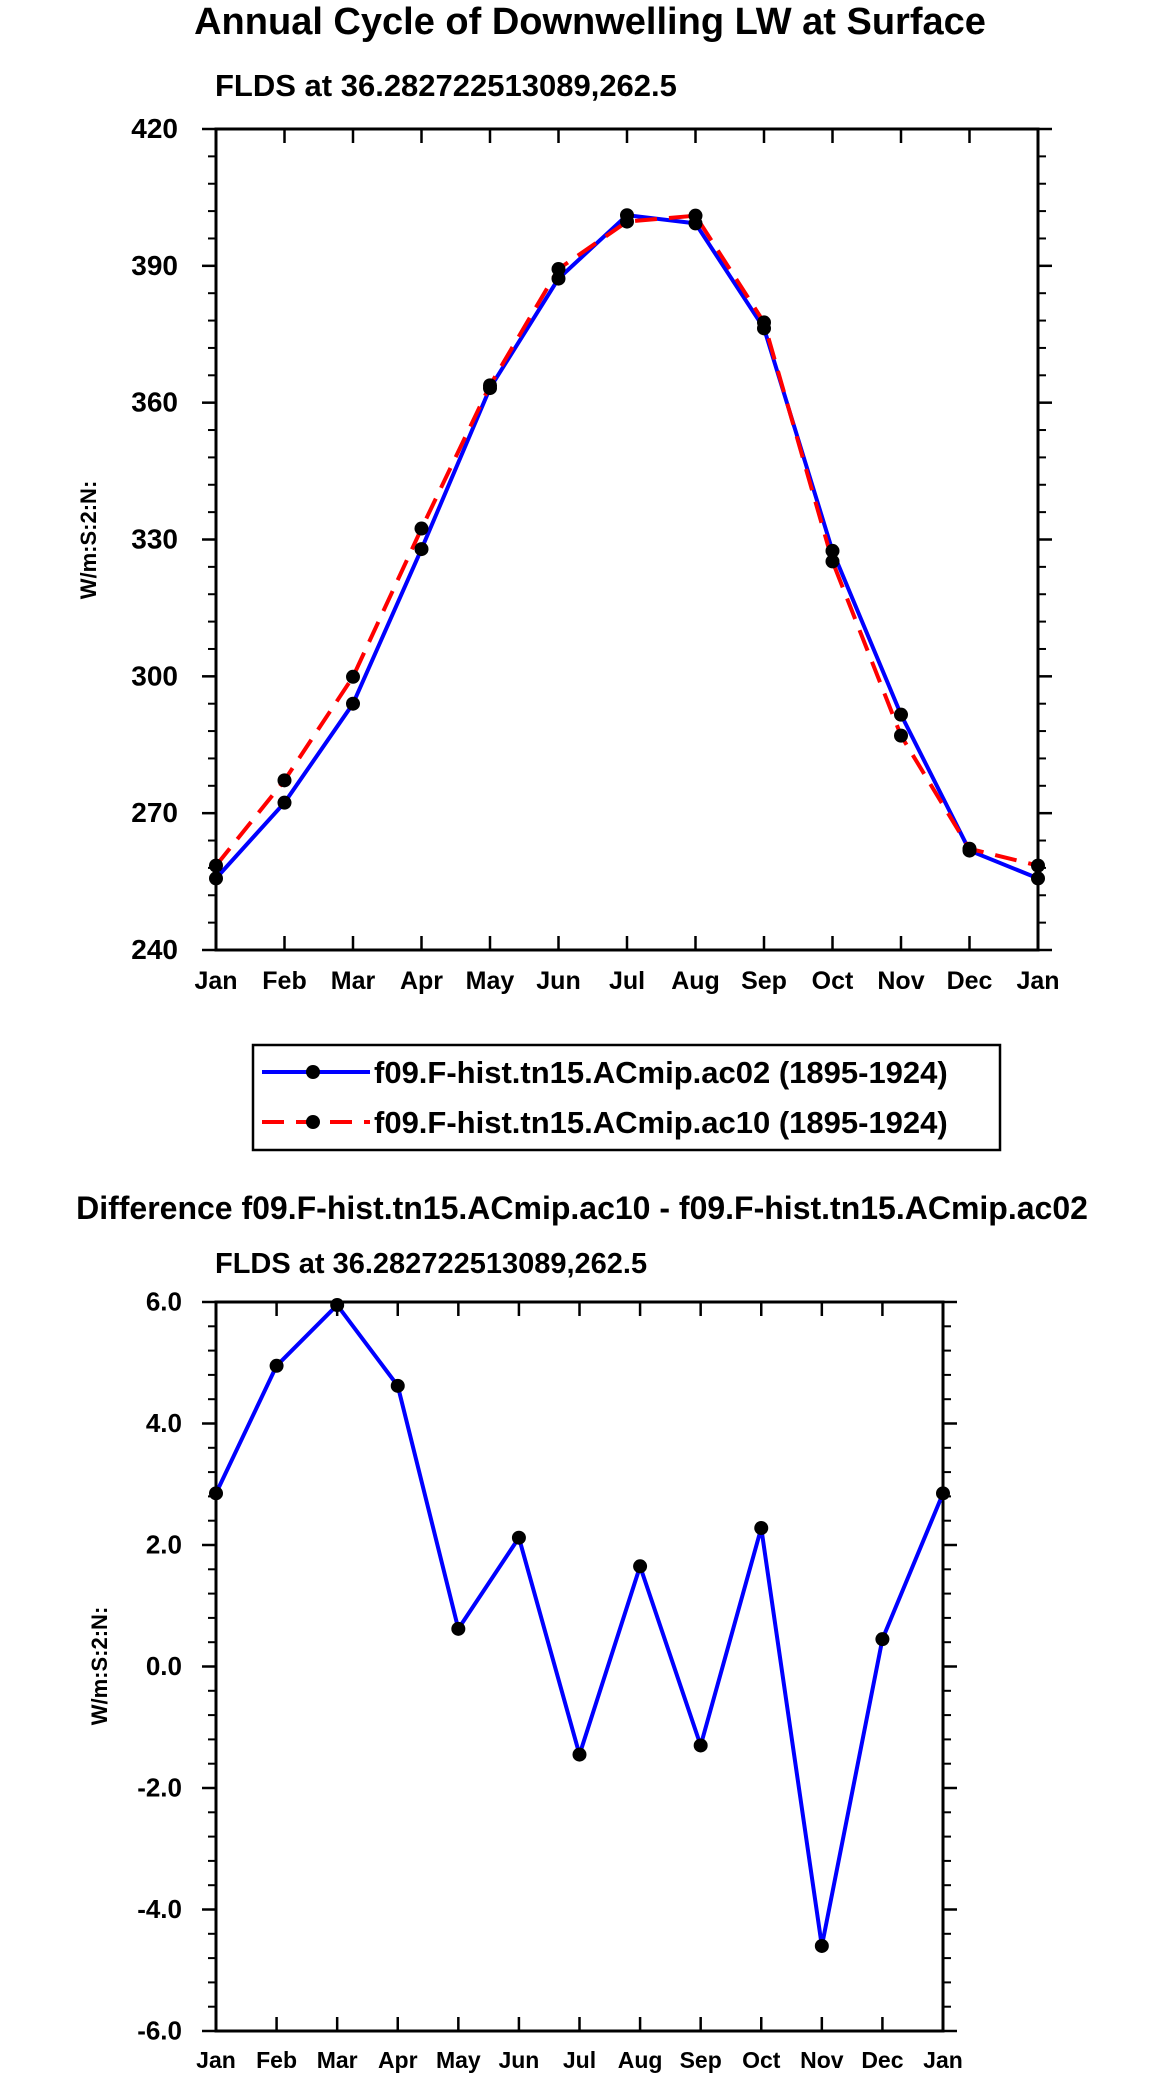 The image size is (1161, 2096). I want to click on legend-marker-ac10, so click(313, 1122).